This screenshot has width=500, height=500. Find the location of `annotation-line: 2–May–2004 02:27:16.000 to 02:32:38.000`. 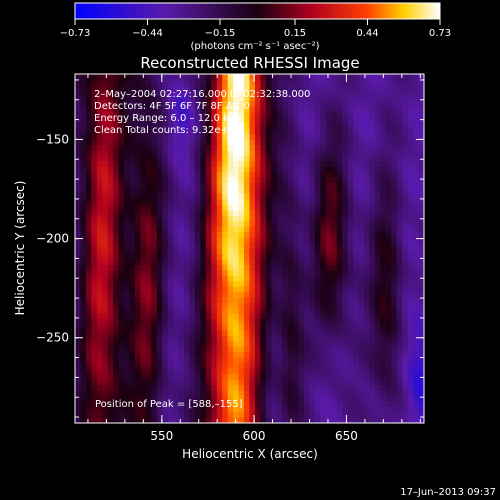

annotation-line: 2–May–2004 02:27:16.000 to 02:32:38.000 is located at coordinates (202, 94).